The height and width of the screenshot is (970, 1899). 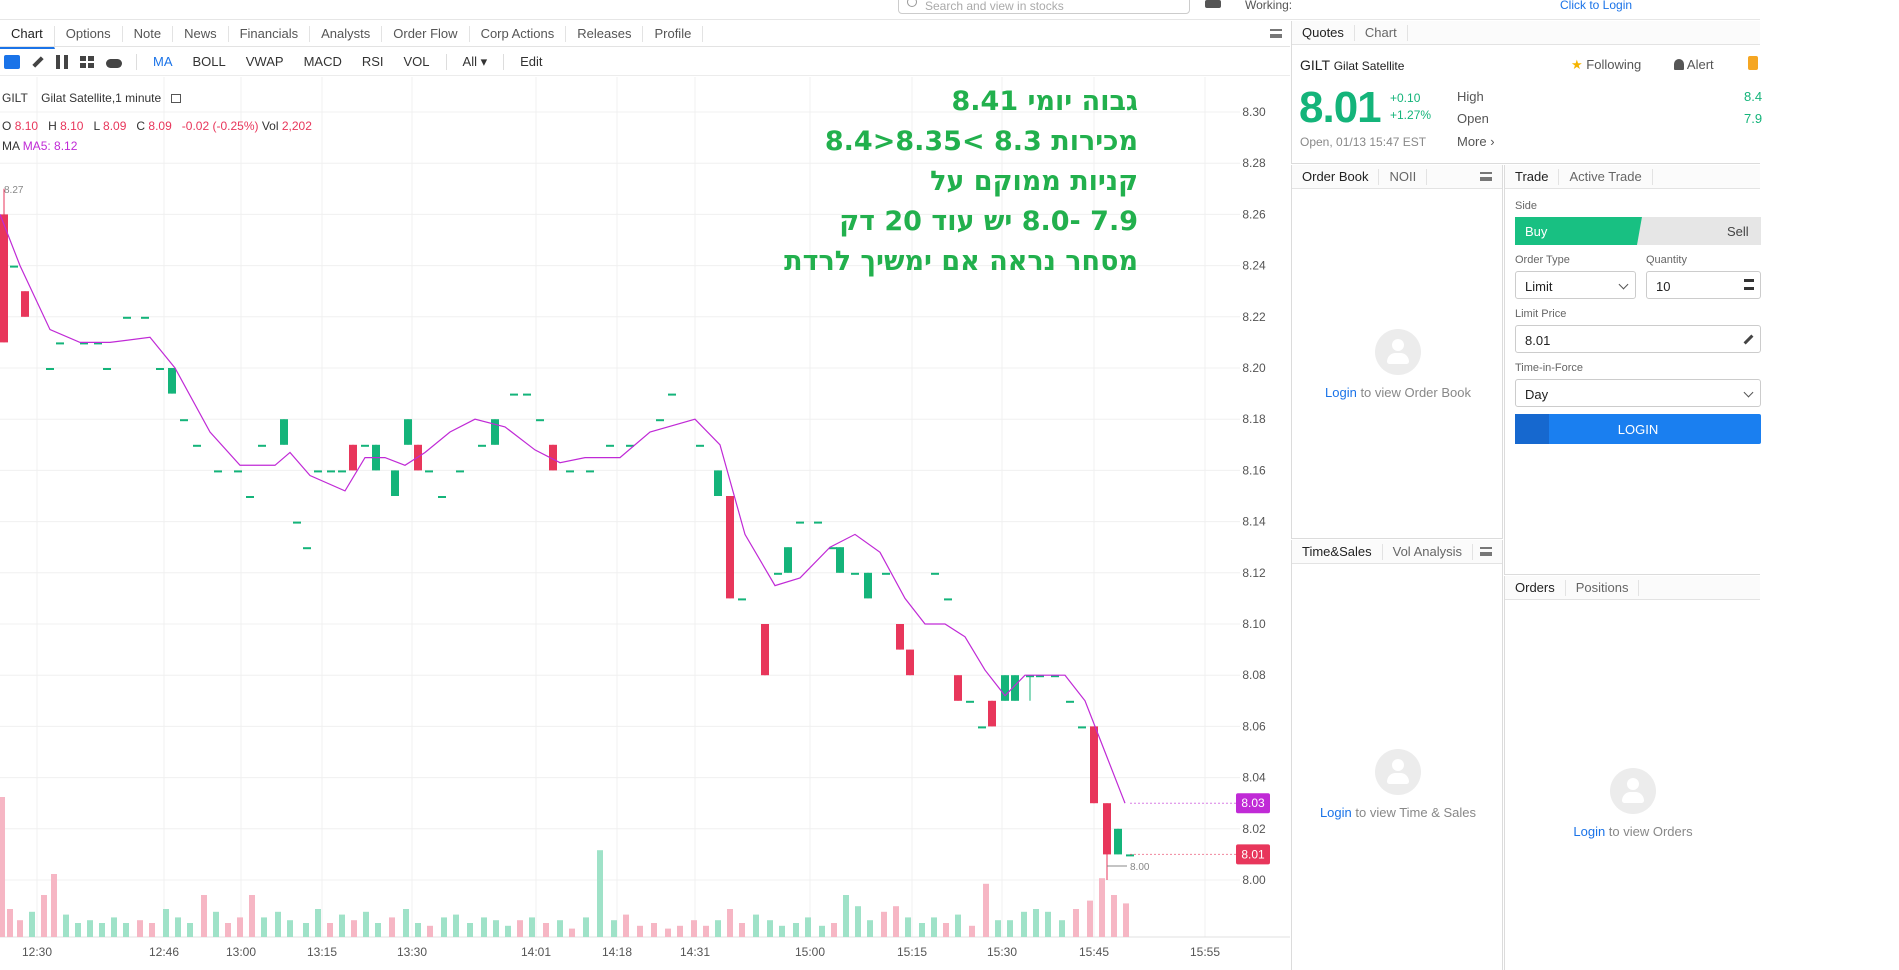 I want to click on sell-button: Sell, so click(x=1699, y=231).